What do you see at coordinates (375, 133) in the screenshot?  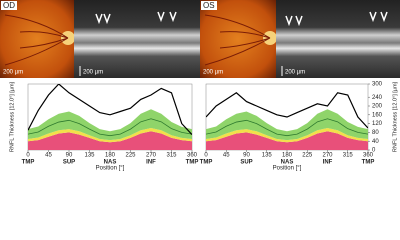 I see `y-tick-label: 80` at bounding box center [375, 133].